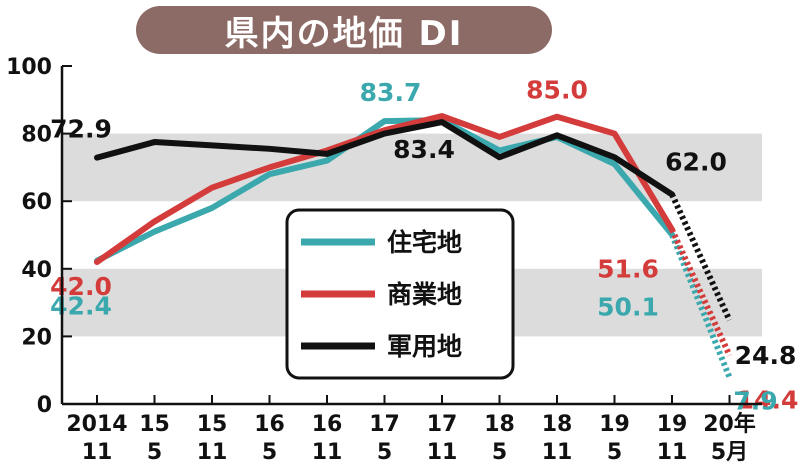 The image size is (800, 467). What do you see at coordinates (29, 67) in the screenshot?
I see `y-tick-label: 100` at bounding box center [29, 67].